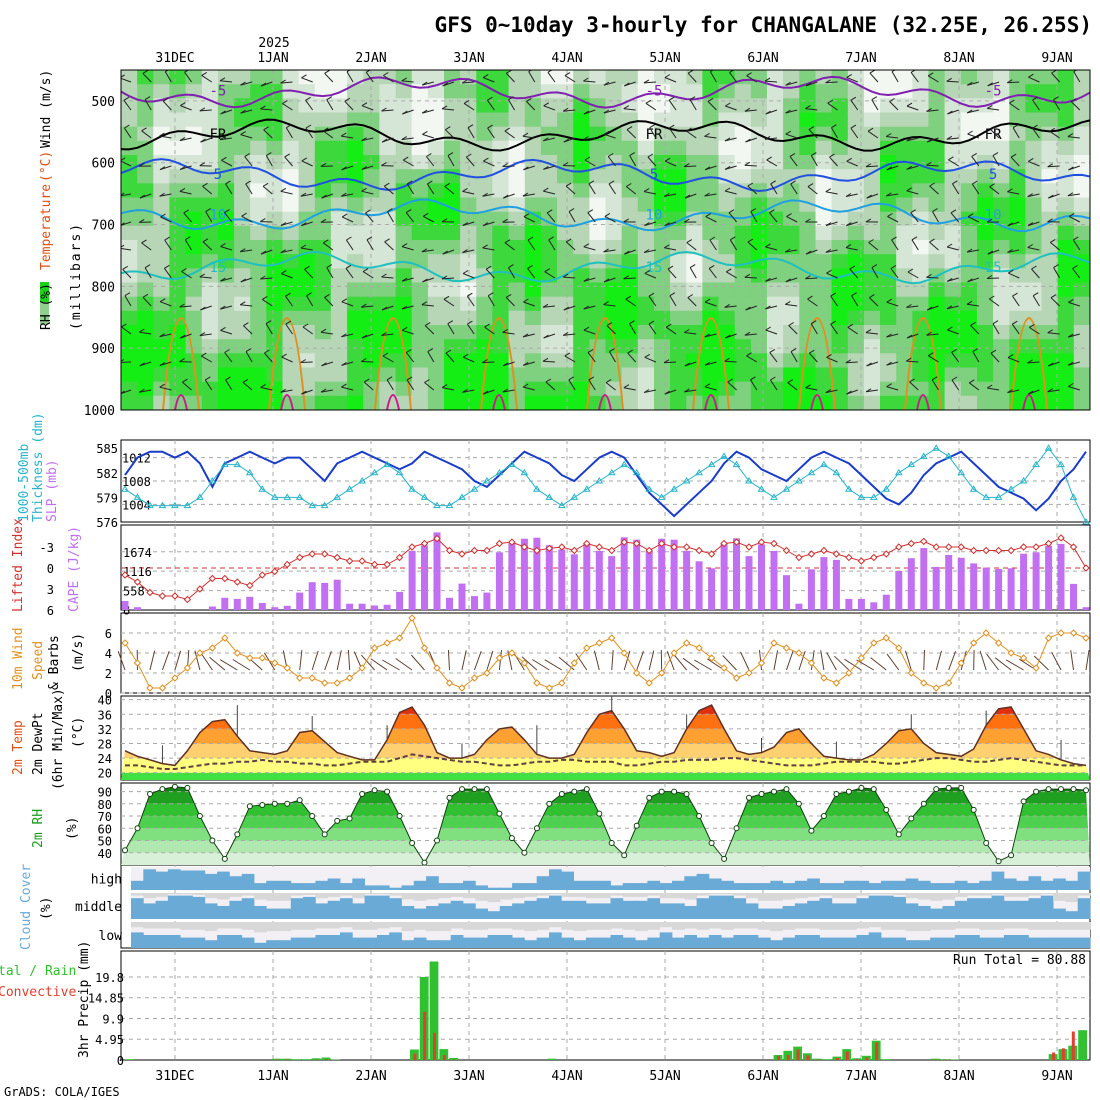 The height and width of the screenshot is (1100, 1100). I want to click on warm-contour, so click(181, 363).